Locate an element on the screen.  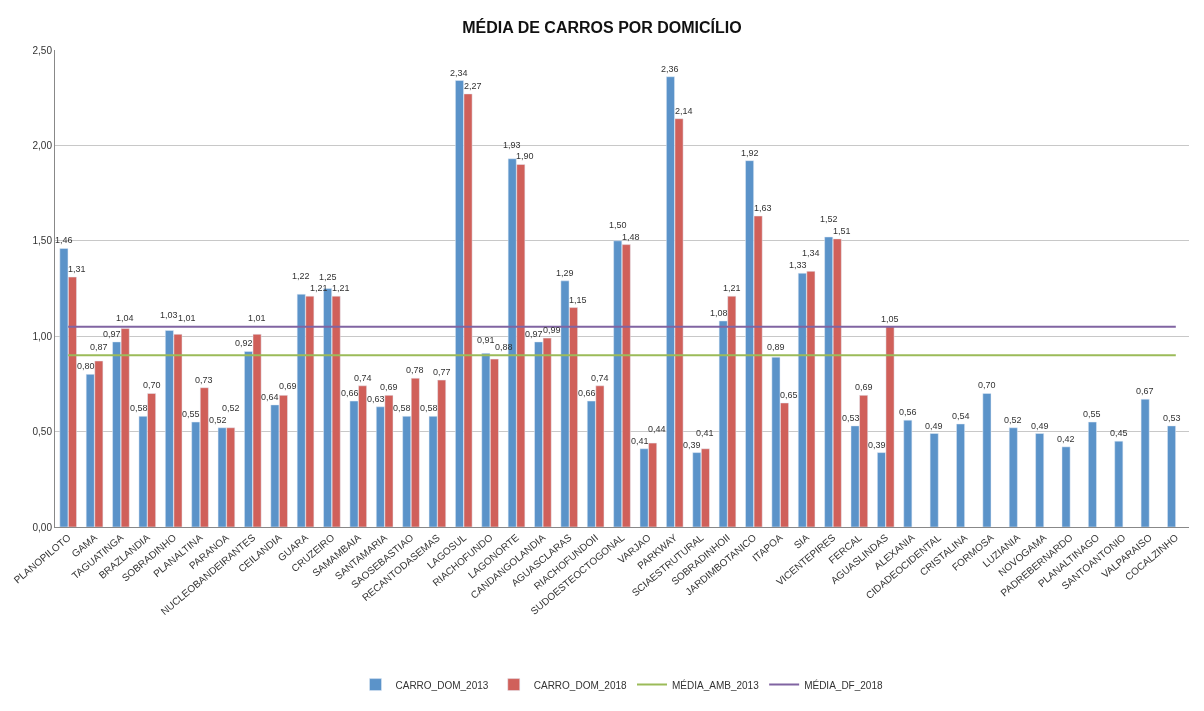
data-label: 0,89 is located at coordinates (776, 347).